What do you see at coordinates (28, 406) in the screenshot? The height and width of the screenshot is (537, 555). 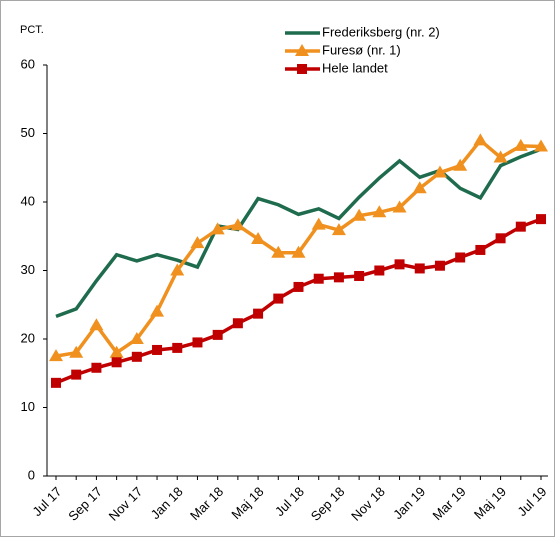 I see `y-tick-label: 10` at bounding box center [28, 406].